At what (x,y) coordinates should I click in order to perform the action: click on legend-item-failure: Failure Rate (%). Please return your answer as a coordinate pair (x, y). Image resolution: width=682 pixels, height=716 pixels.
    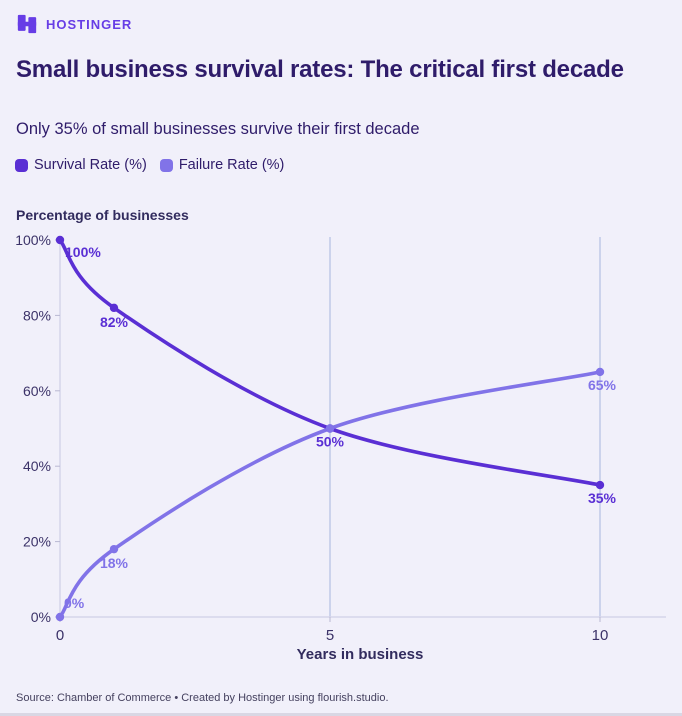
    Looking at the image, I should click on (222, 165).